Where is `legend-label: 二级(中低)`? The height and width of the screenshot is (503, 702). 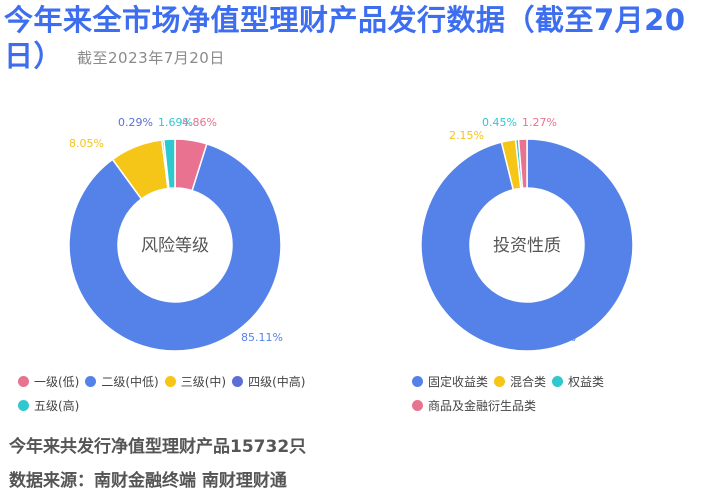 legend-label: 二级(中低) is located at coordinates (130, 382).